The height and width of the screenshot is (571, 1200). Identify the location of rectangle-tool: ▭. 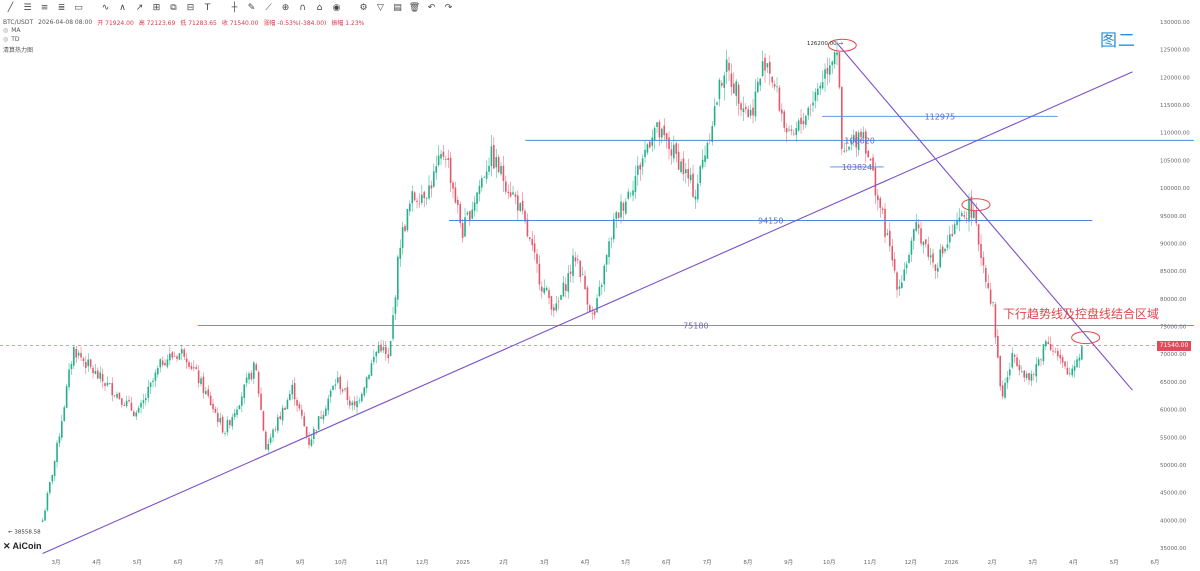
(78, 8).